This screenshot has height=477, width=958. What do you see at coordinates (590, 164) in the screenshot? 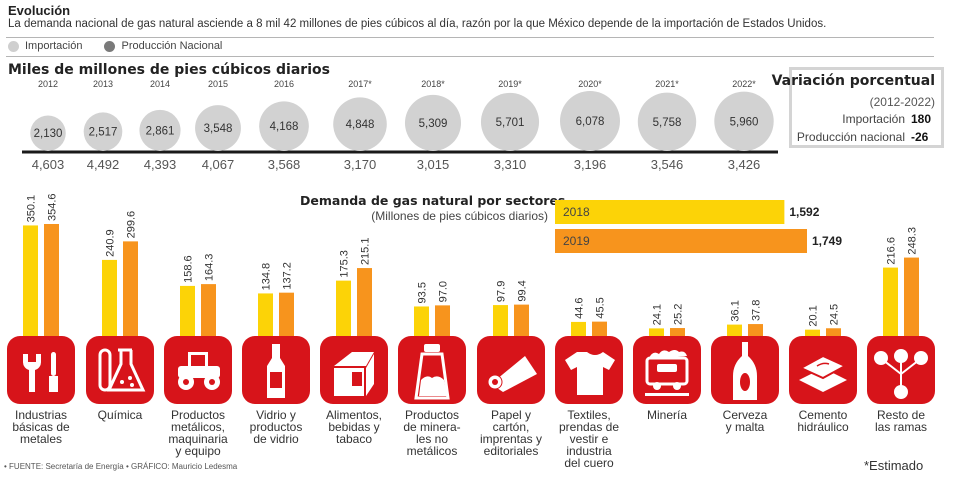
I see `produccion-value-label: 3,196` at bounding box center [590, 164].